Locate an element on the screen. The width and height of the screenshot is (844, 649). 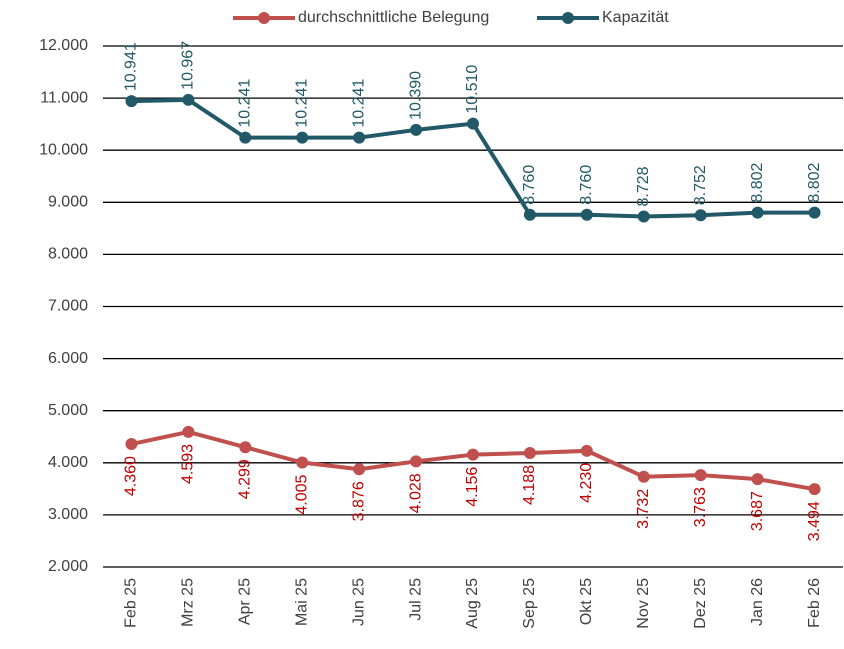
x-tick-label: Feb 26 is located at coordinates (814, 603).